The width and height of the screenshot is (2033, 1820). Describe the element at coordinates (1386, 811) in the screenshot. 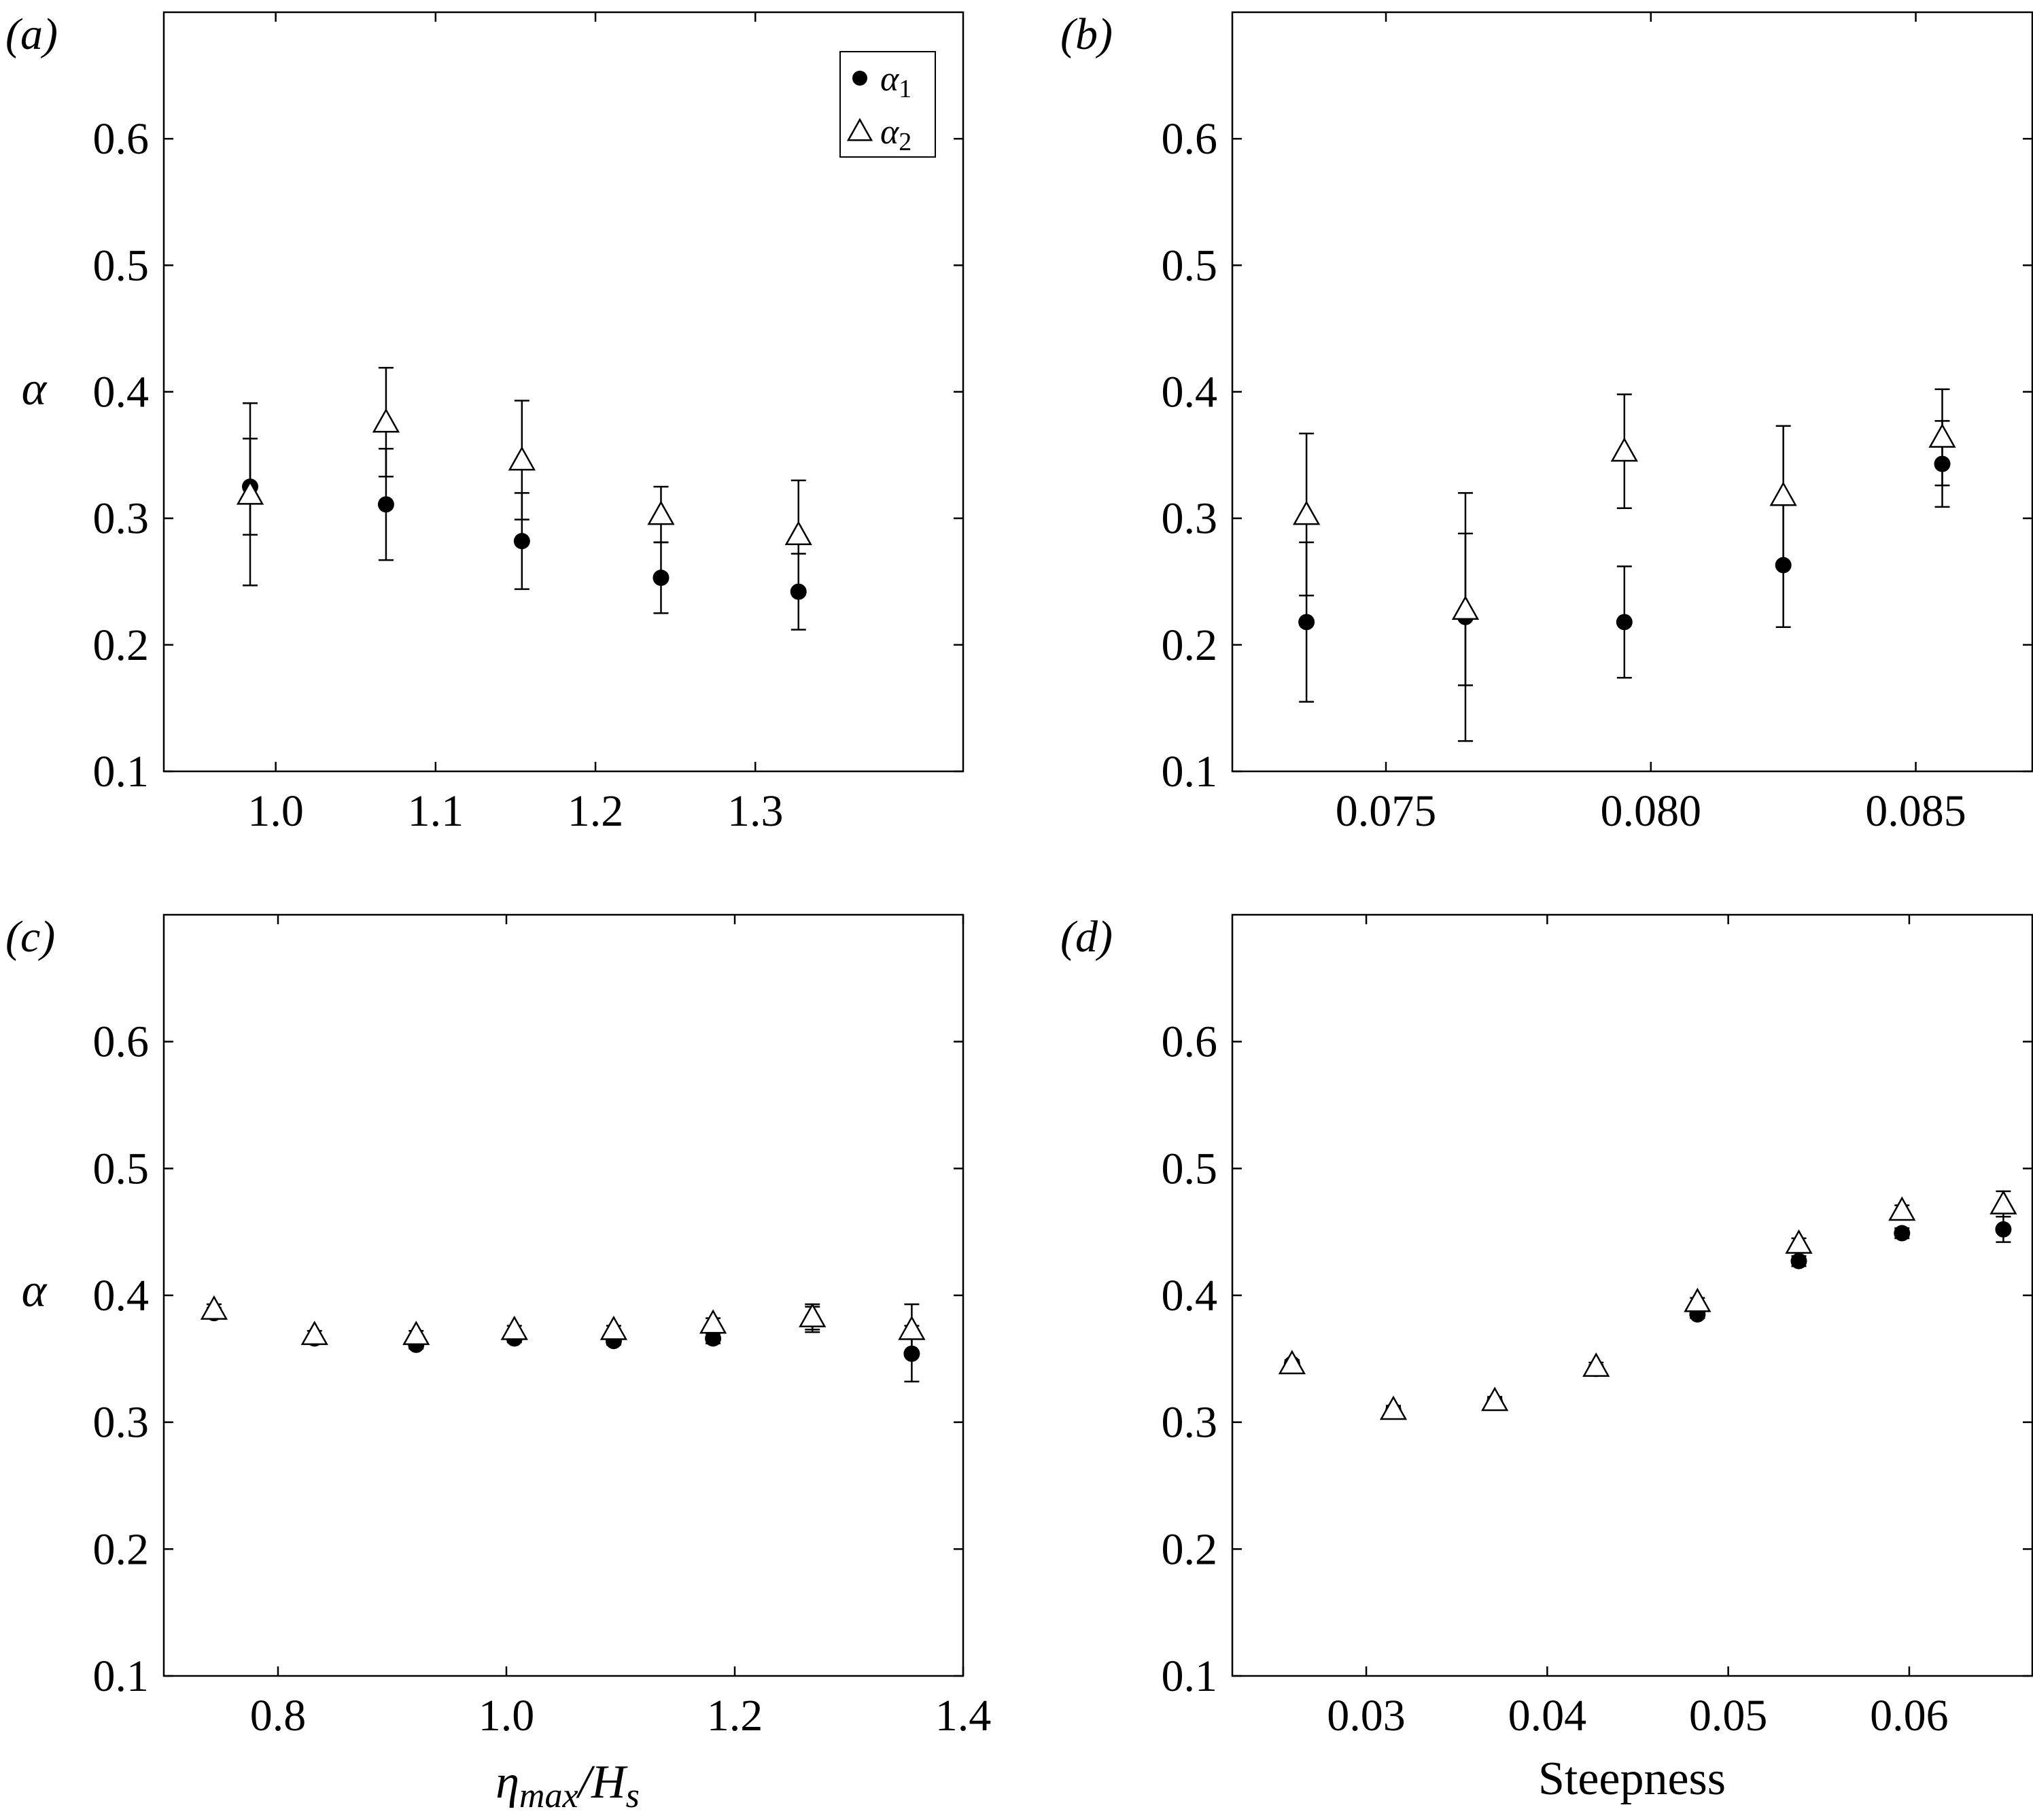

I see `x-tick-label: 0.075` at that location.